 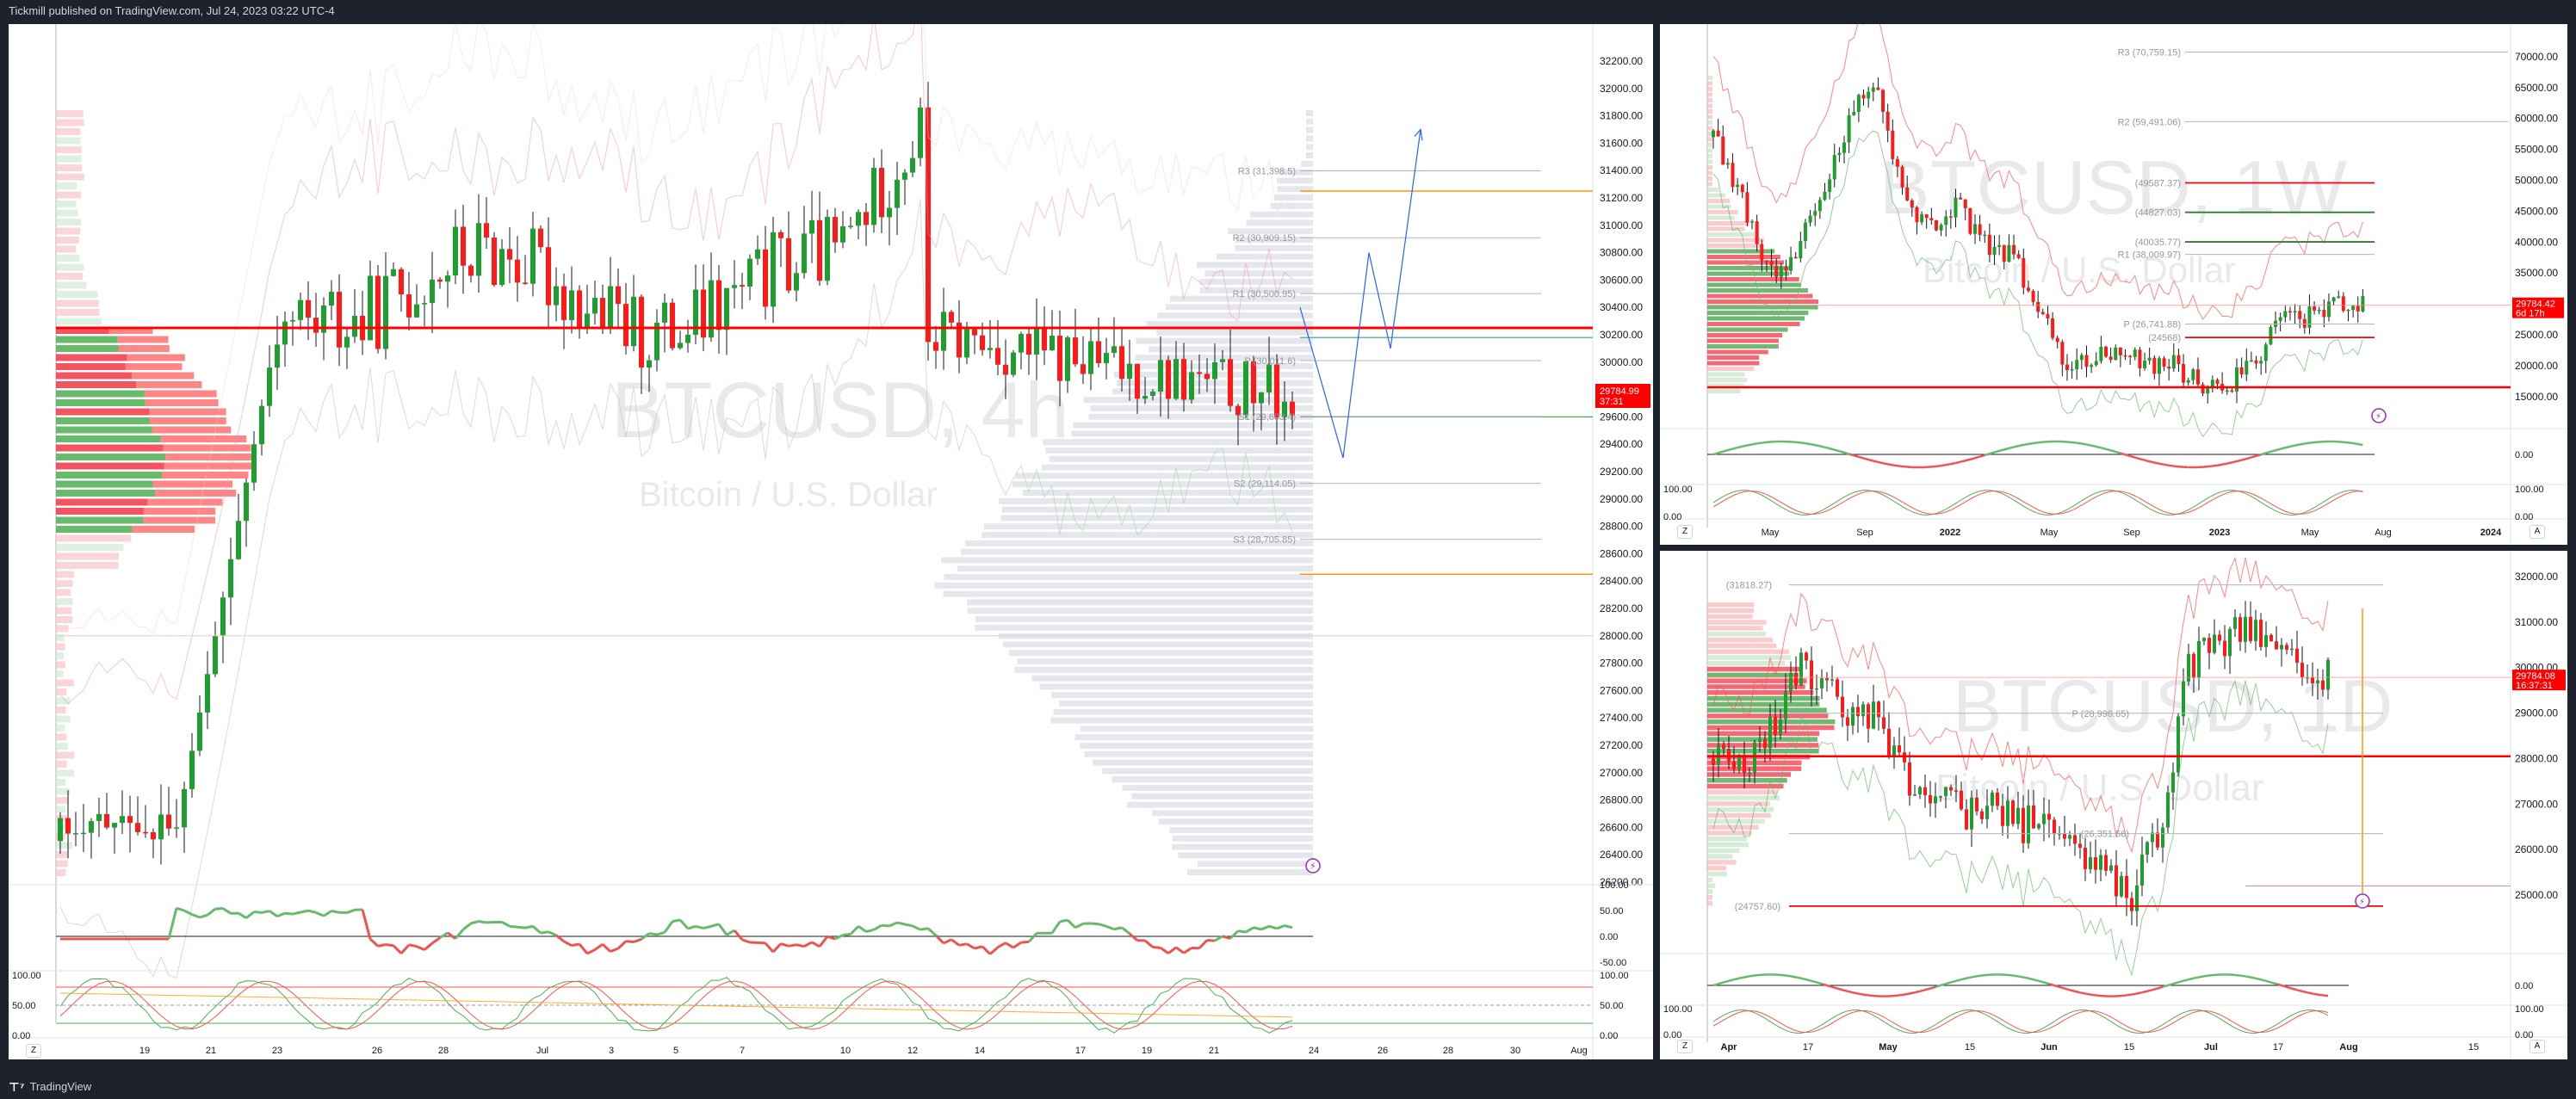 What do you see at coordinates (1685, 1046) in the screenshot?
I see `daily-z-button: Z` at bounding box center [1685, 1046].